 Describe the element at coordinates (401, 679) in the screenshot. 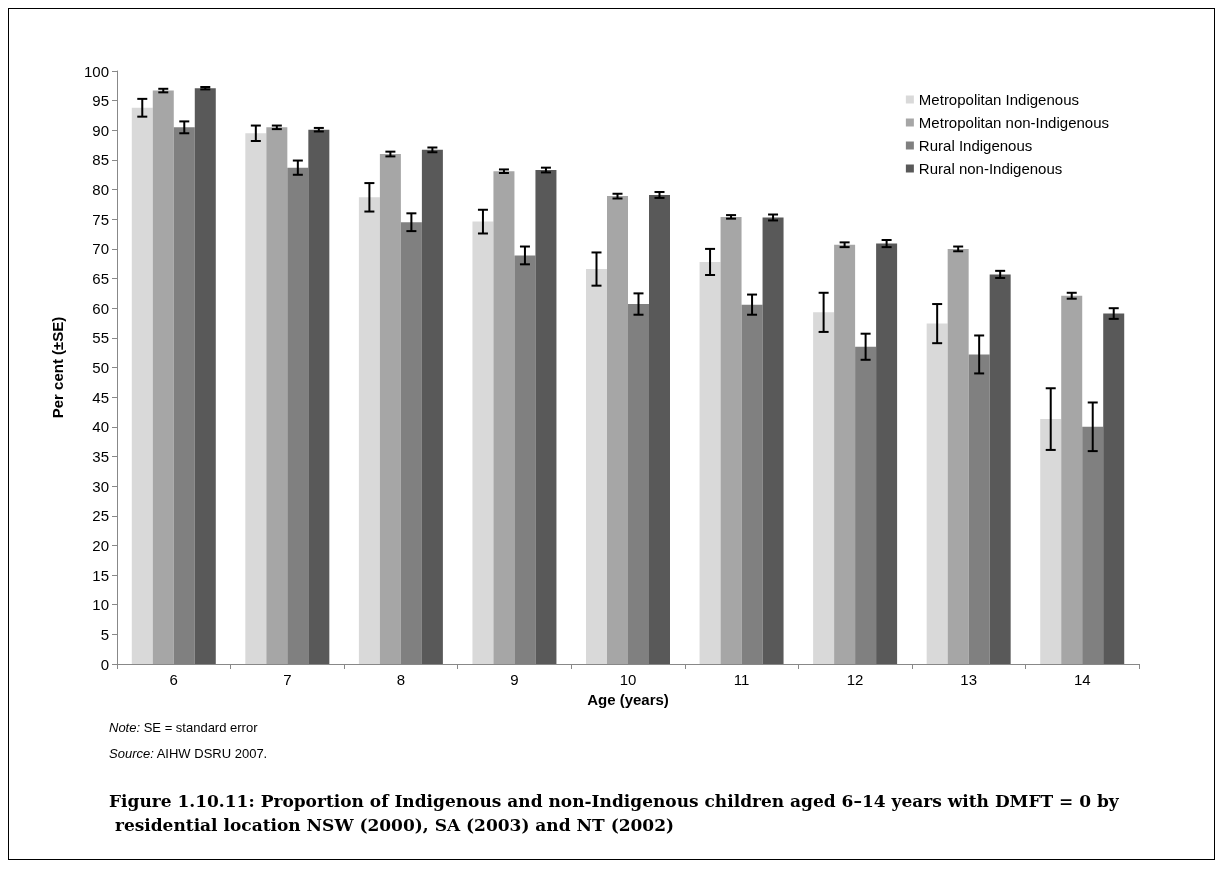

I see `x-tick-label: 8` at that location.